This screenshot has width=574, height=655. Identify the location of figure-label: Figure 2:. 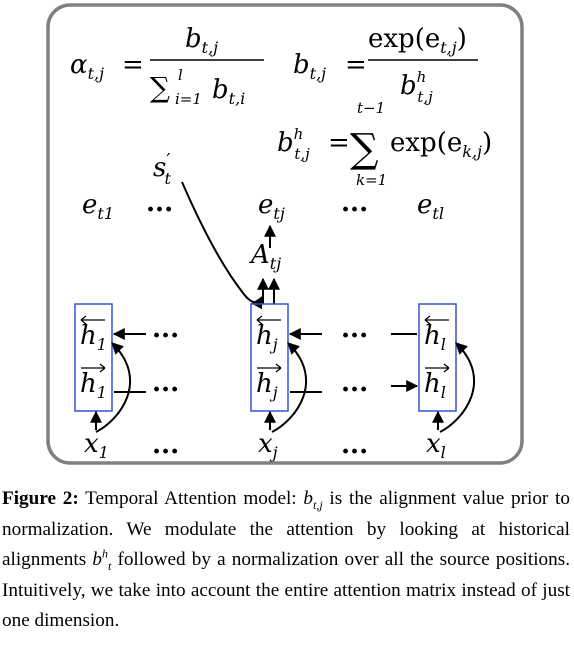
(40, 498).